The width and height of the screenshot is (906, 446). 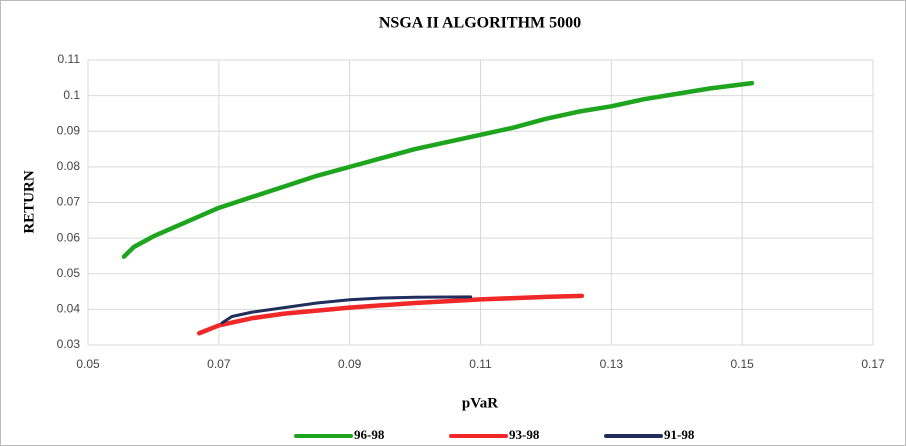 I want to click on legend-label: 93-98, so click(x=524, y=434).